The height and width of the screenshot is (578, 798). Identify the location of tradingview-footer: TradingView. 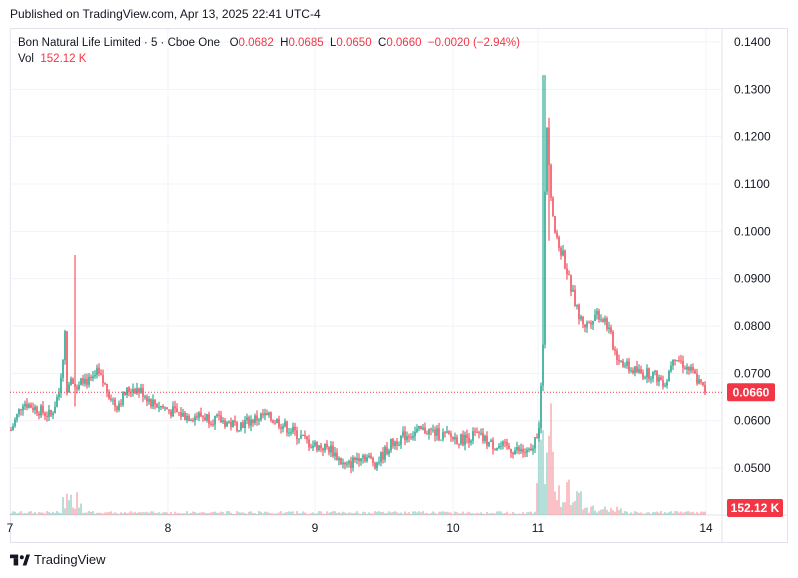
(58, 559).